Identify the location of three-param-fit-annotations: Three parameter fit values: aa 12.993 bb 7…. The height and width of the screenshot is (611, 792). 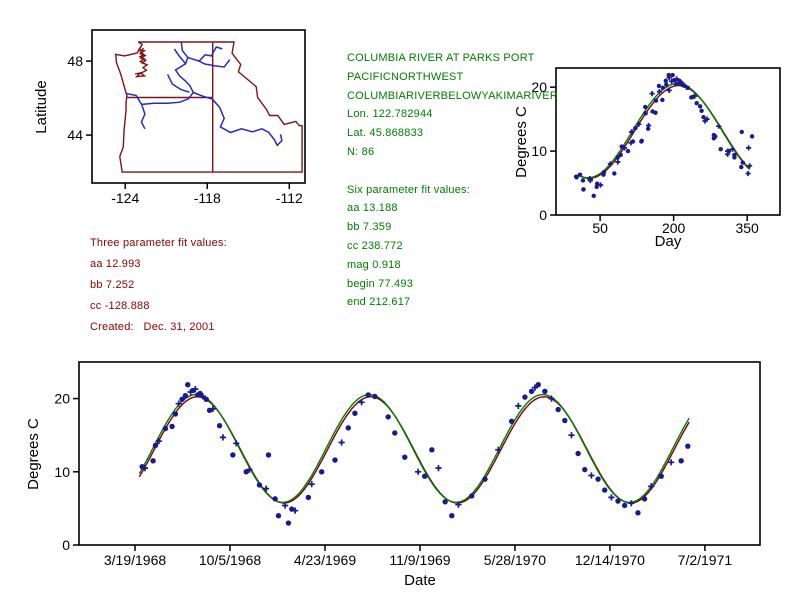
(158, 285).